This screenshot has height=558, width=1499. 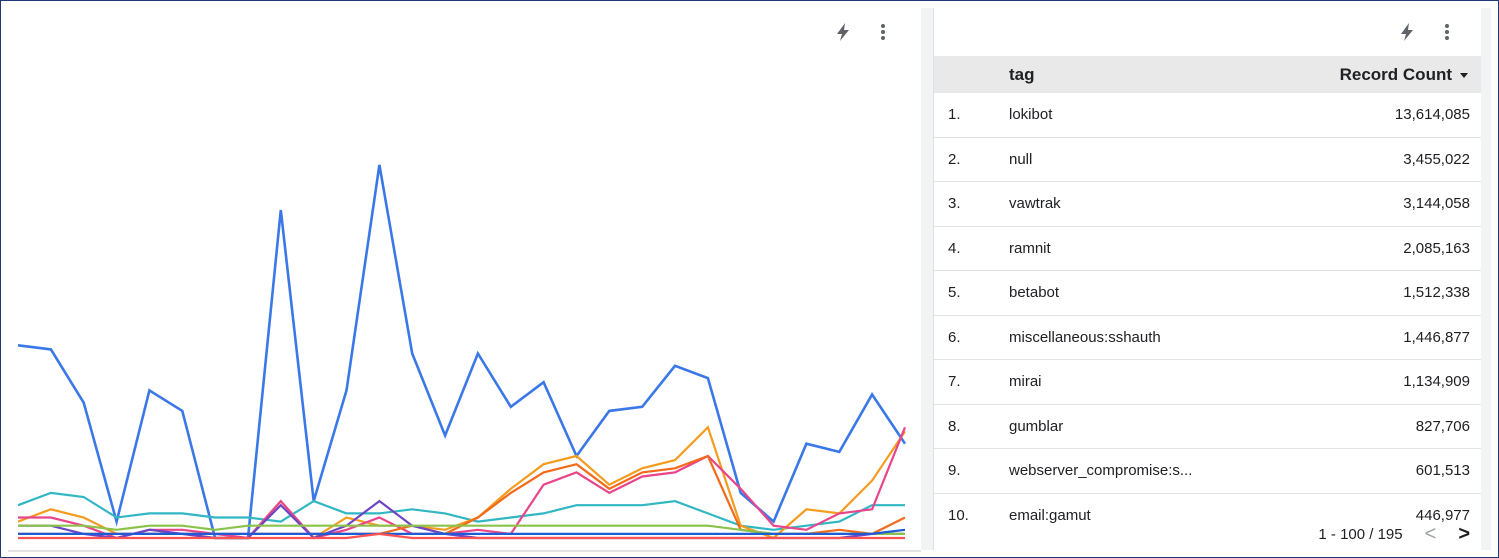 I want to click on row-tag: miscellaneous:sshauth, so click(x=1085, y=337).